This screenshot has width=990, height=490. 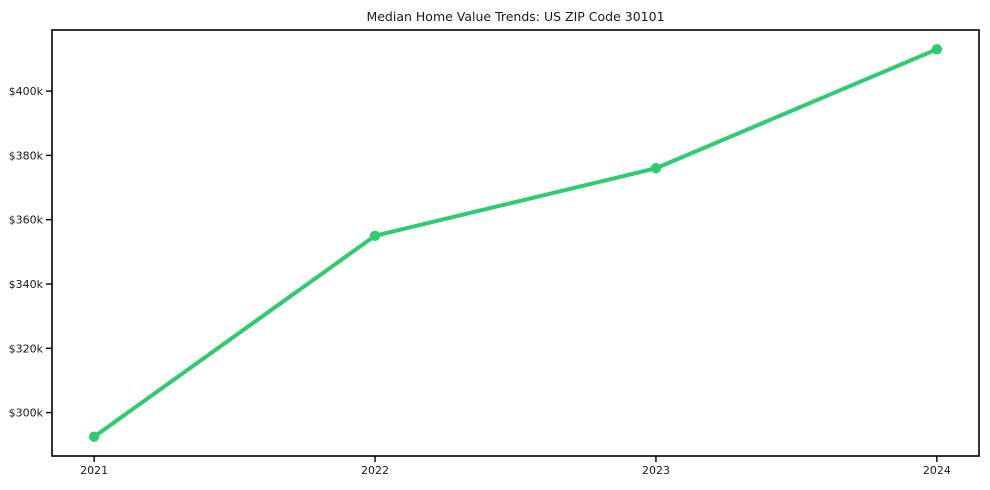 What do you see at coordinates (937, 470) in the screenshot?
I see `x-tick-label: 2024` at bounding box center [937, 470].